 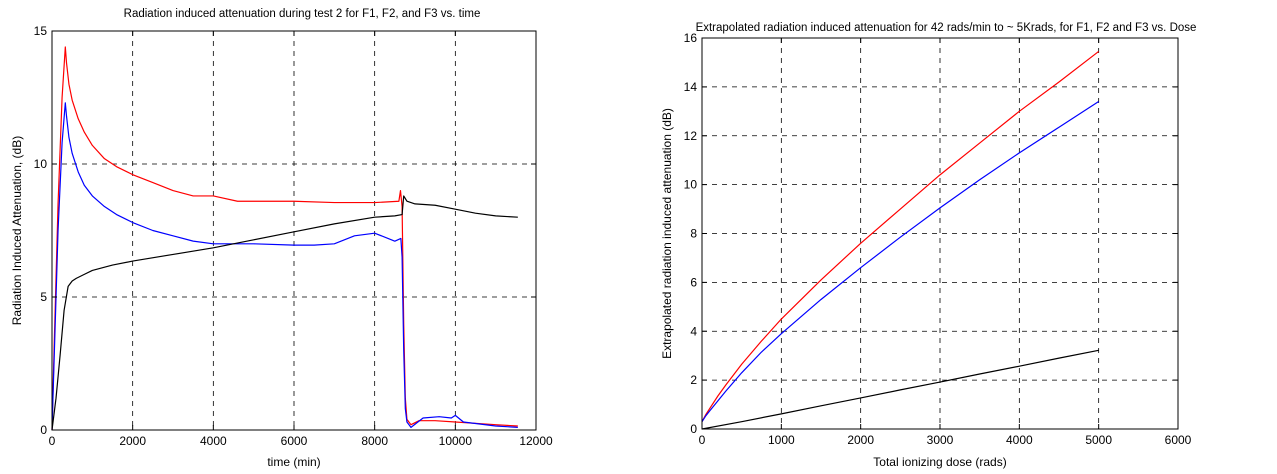 I want to click on x-tick-label: 5000, so click(x=1098, y=440).